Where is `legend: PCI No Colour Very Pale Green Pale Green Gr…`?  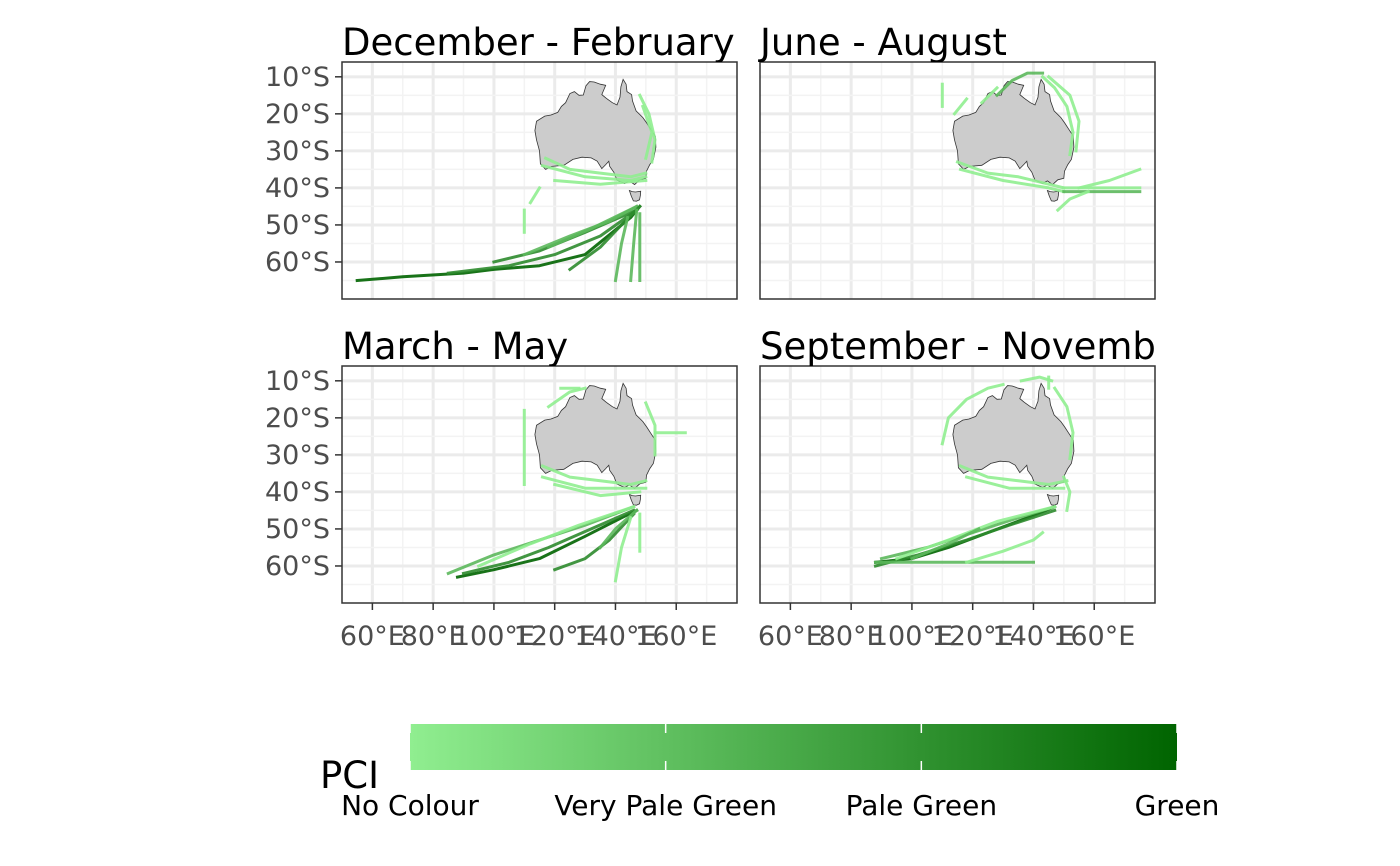 legend: PCI No Colour Very Pale Green Pale Green Gr… is located at coordinates (769, 773).